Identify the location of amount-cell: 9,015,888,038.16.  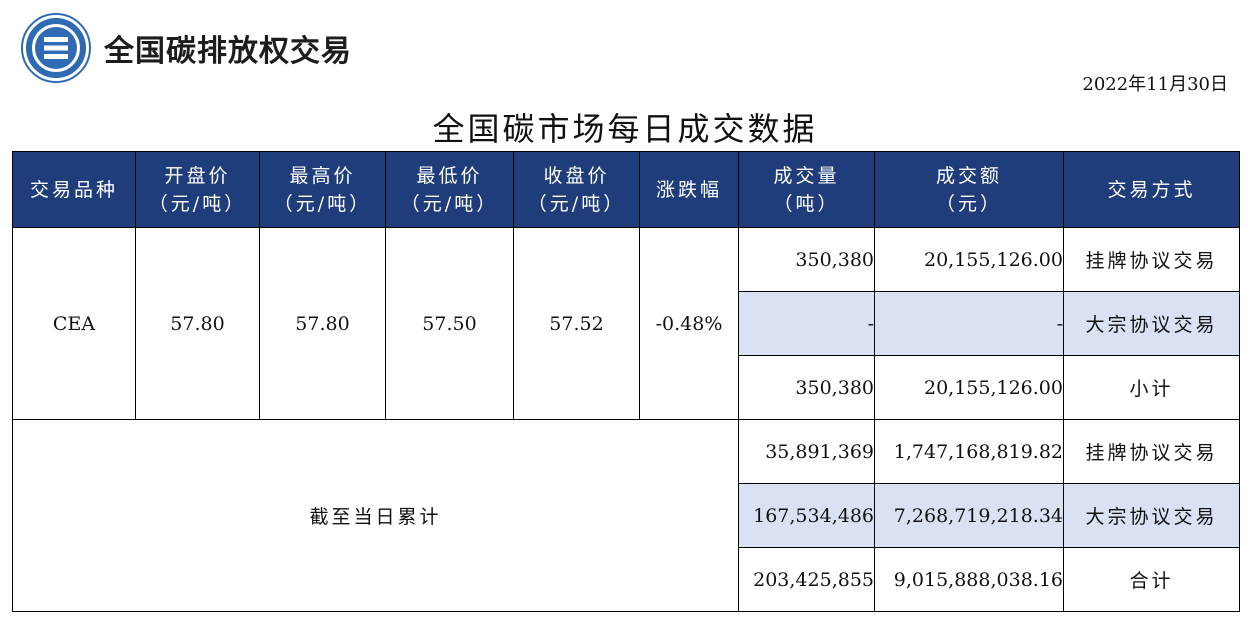
(969, 579).